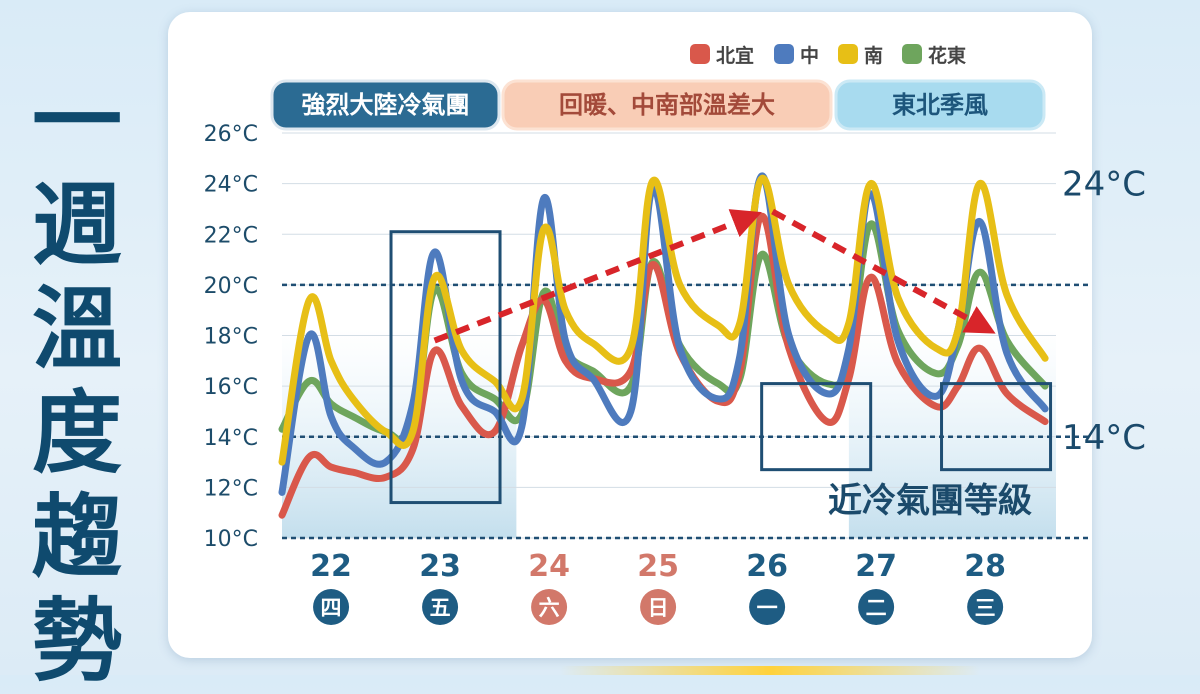  I want to click on page-title-char: 溫, so click(77, 329).